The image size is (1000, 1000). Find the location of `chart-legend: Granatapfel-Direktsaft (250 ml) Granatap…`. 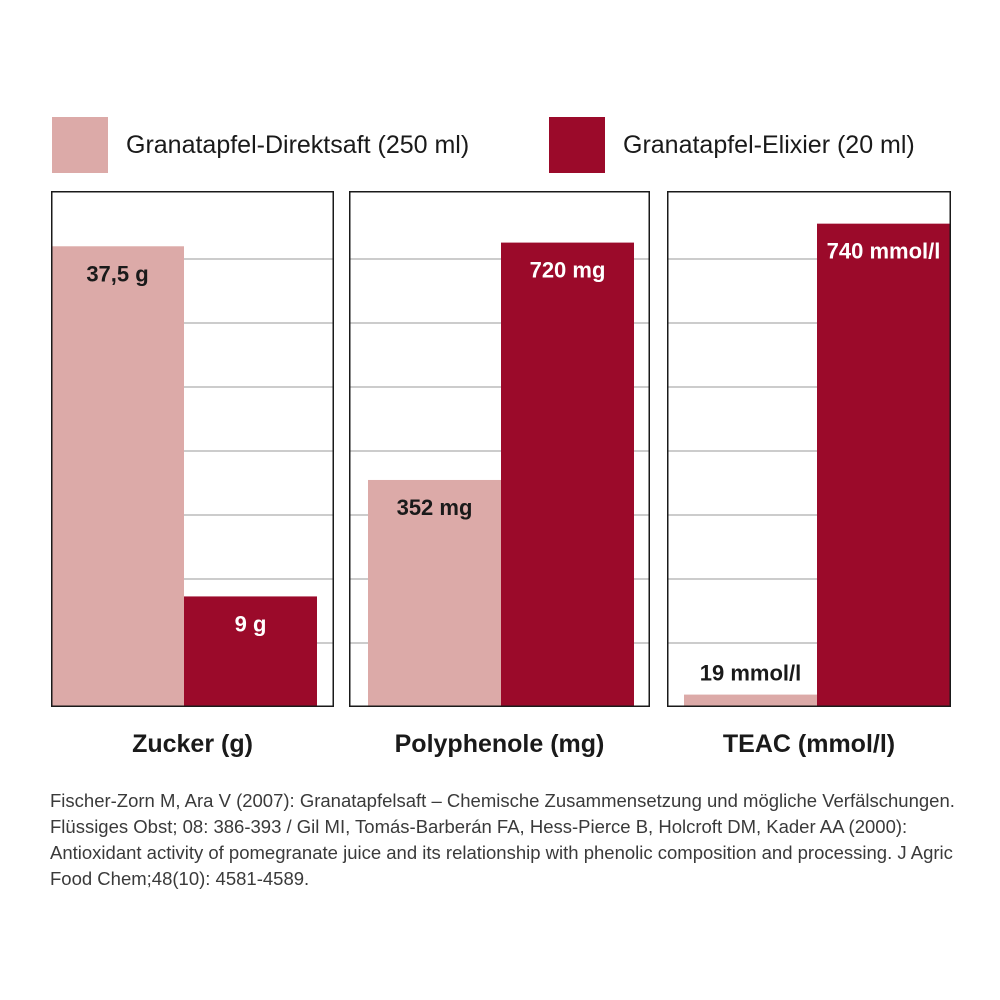

chart-legend: Granatapfel-Direktsaft (250 ml) Granatap… is located at coordinates (502, 145).